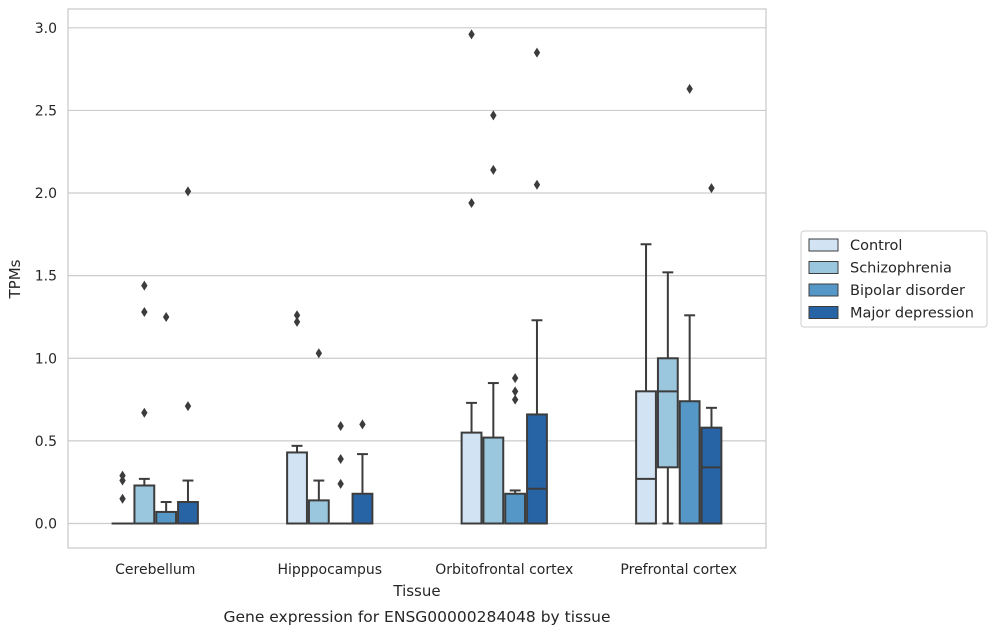  What do you see at coordinates (15, 279) in the screenshot?
I see `y-axis-title: TPMs` at bounding box center [15, 279].